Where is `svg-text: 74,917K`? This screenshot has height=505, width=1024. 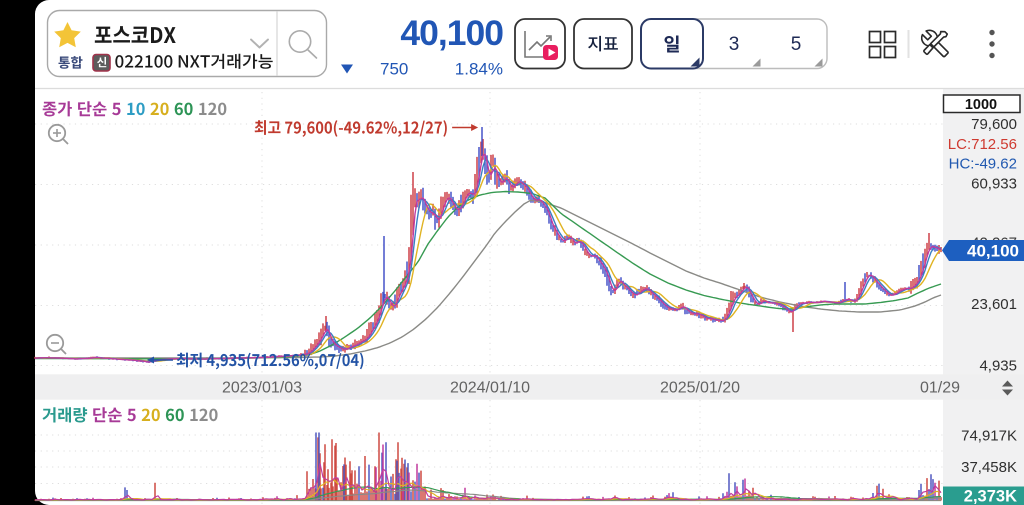 svg-text: 74,917K is located at coordinates (989, 436).